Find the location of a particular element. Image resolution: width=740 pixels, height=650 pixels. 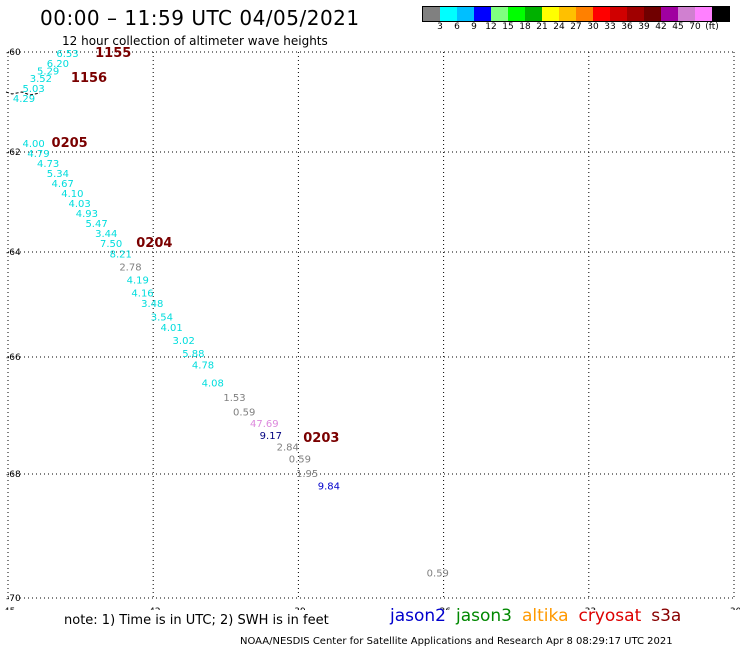

wave-height-point: 3.44 is located at coordinates (106, 234).